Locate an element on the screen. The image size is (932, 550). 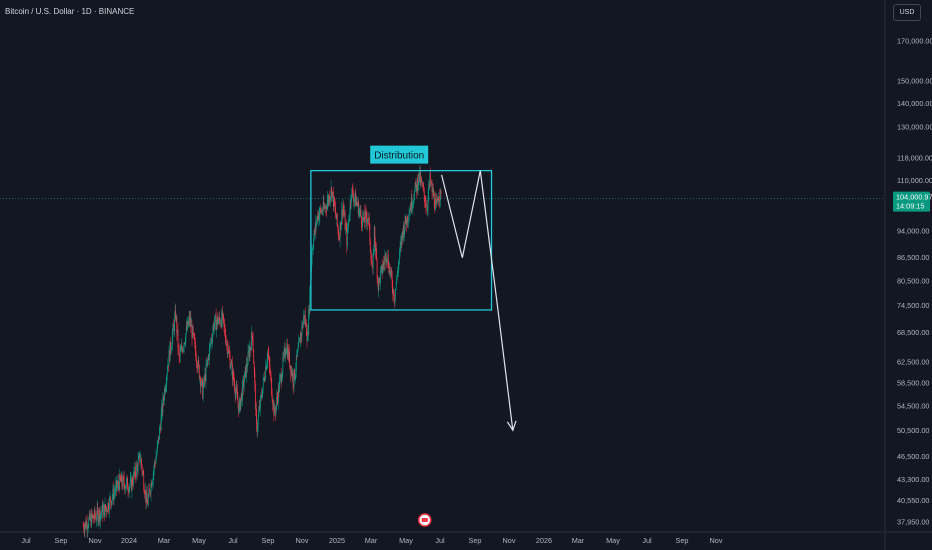
time-tick-label: Sep is located at coordinates (682, 540).